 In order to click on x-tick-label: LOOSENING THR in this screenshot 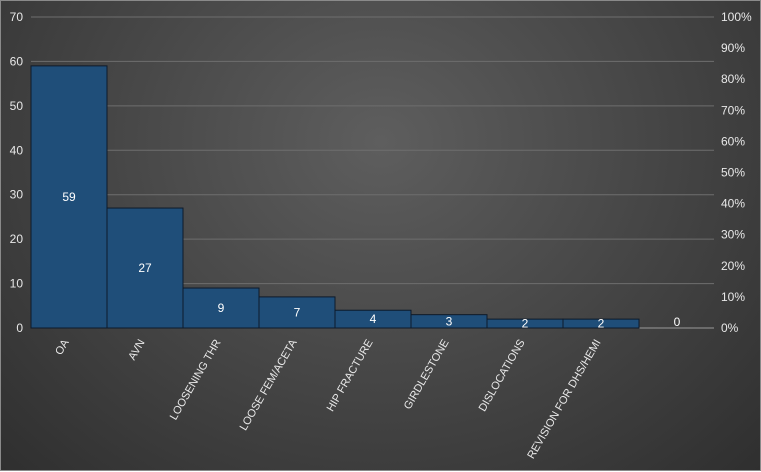, I will do `click(196, 379)`.